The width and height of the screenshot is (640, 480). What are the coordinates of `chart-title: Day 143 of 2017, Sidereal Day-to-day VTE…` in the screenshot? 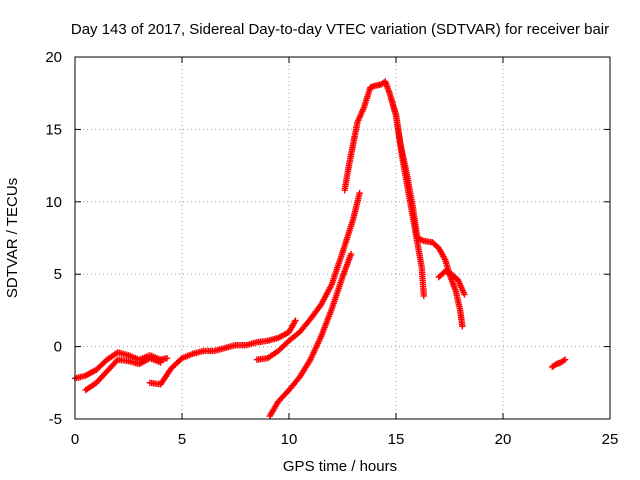 It's located at (340, 29).